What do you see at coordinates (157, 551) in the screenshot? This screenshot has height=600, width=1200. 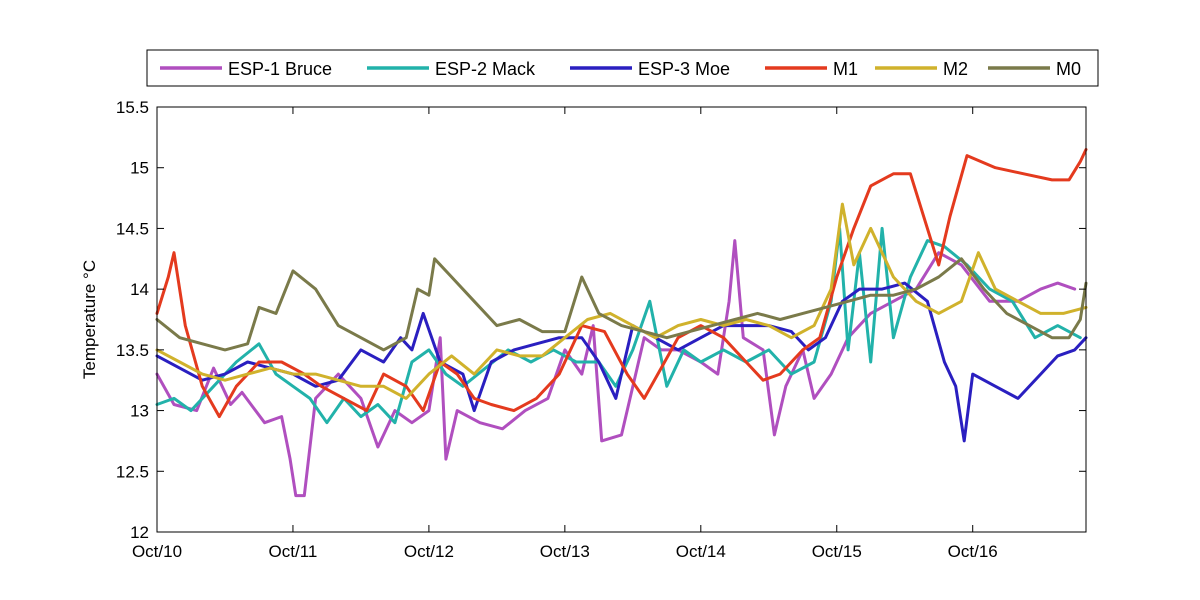 I see `x-tick-label: Oct/10` at bounding box center [157, 551].